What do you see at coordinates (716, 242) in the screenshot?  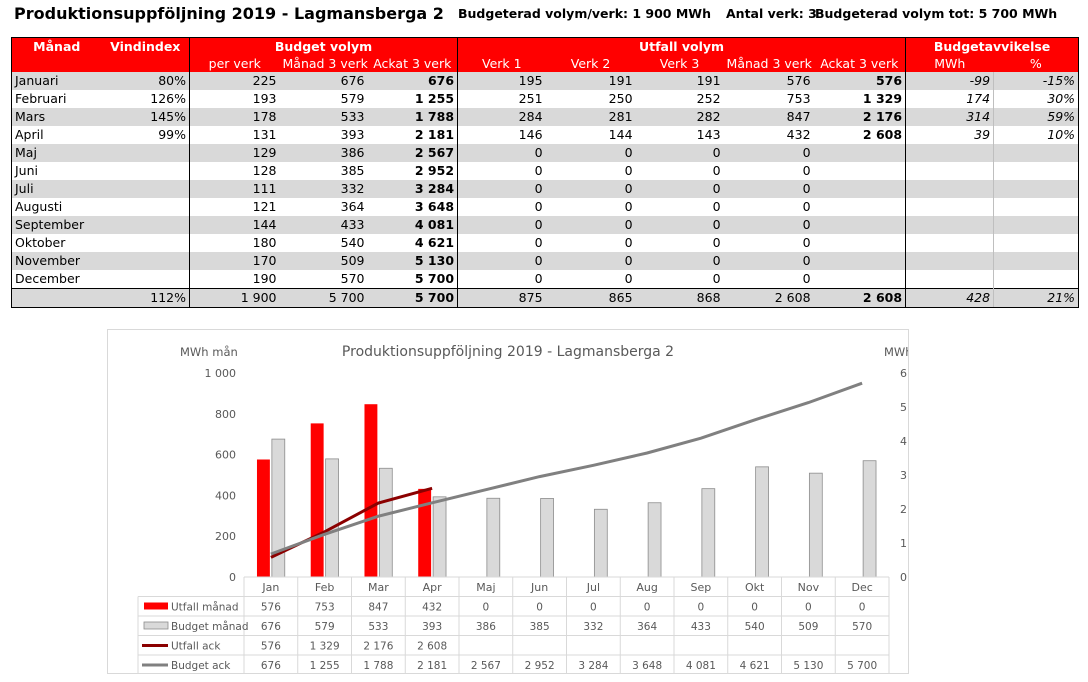 I see `verk3-cell: 0` at bounding box center [716, 242].